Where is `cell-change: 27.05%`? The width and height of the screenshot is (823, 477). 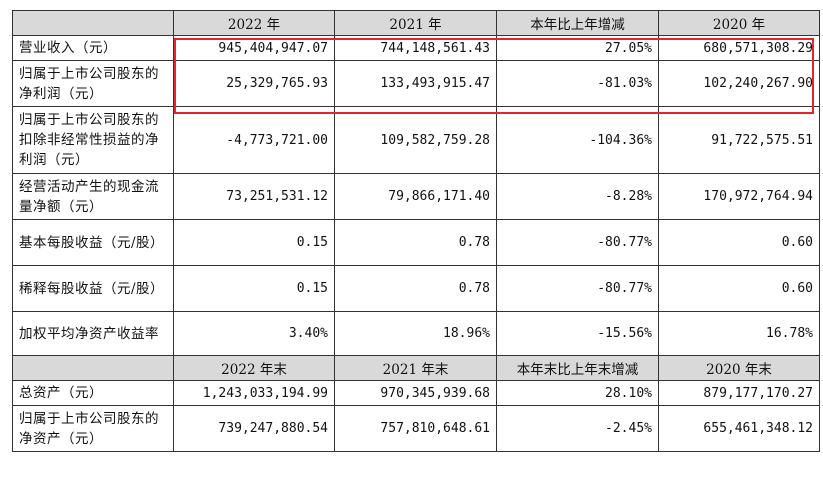 cell-change: 27.05% is located at coordinates (577, 48).